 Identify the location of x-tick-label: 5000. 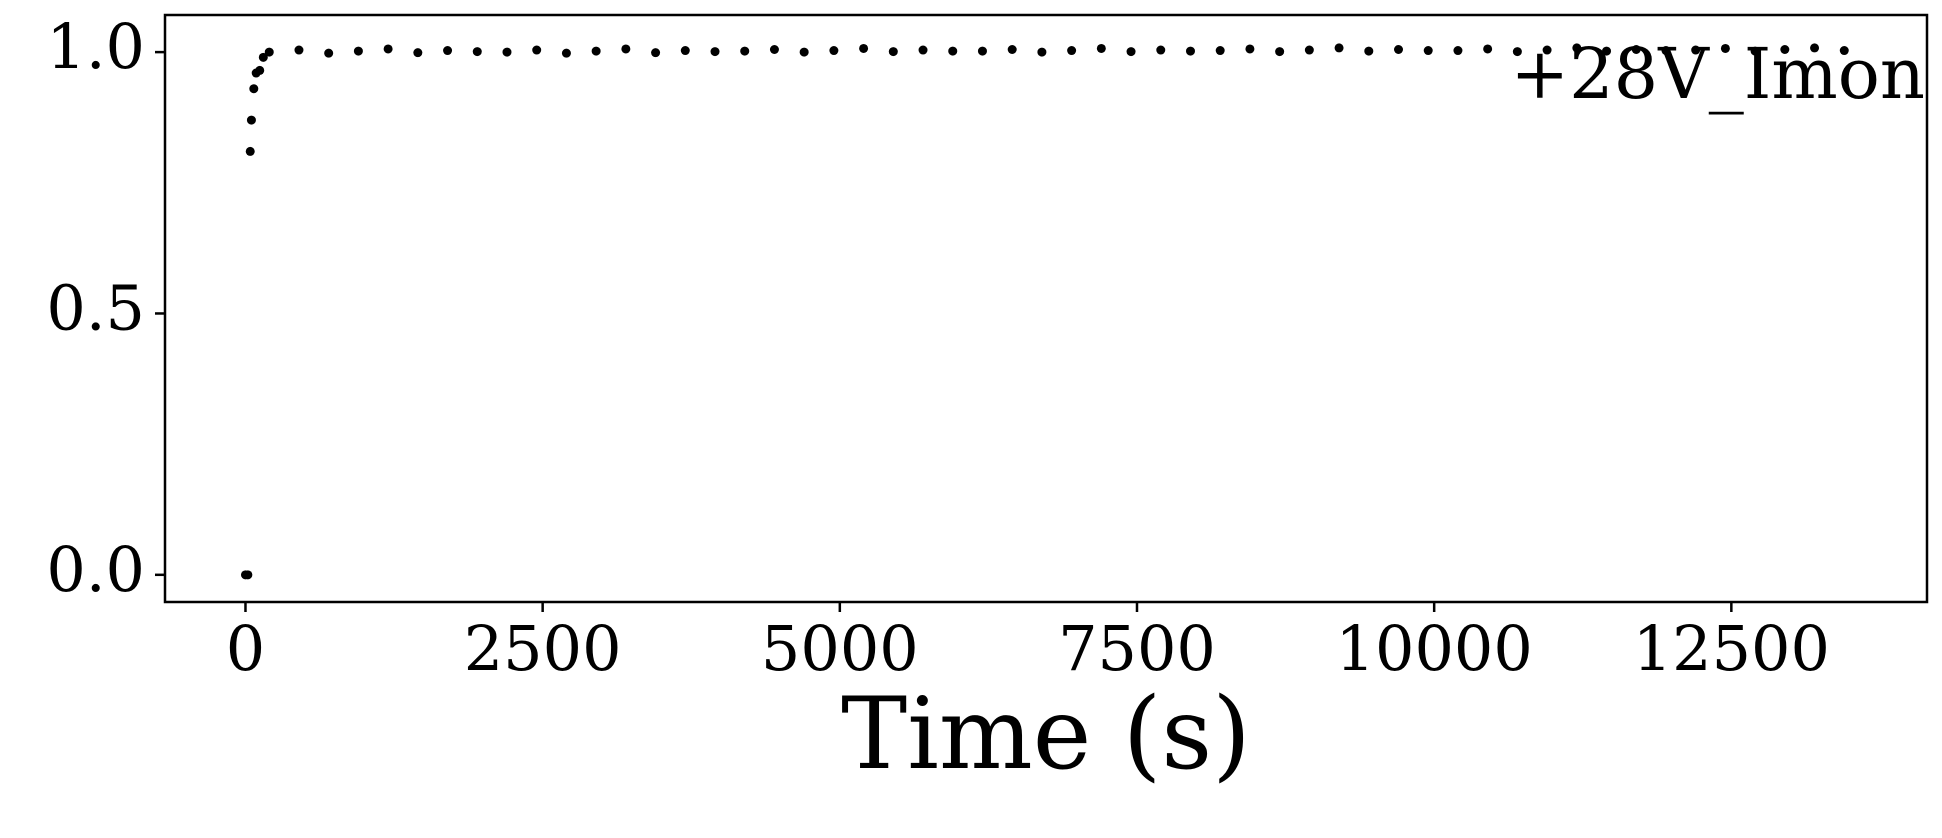
(840, 648).